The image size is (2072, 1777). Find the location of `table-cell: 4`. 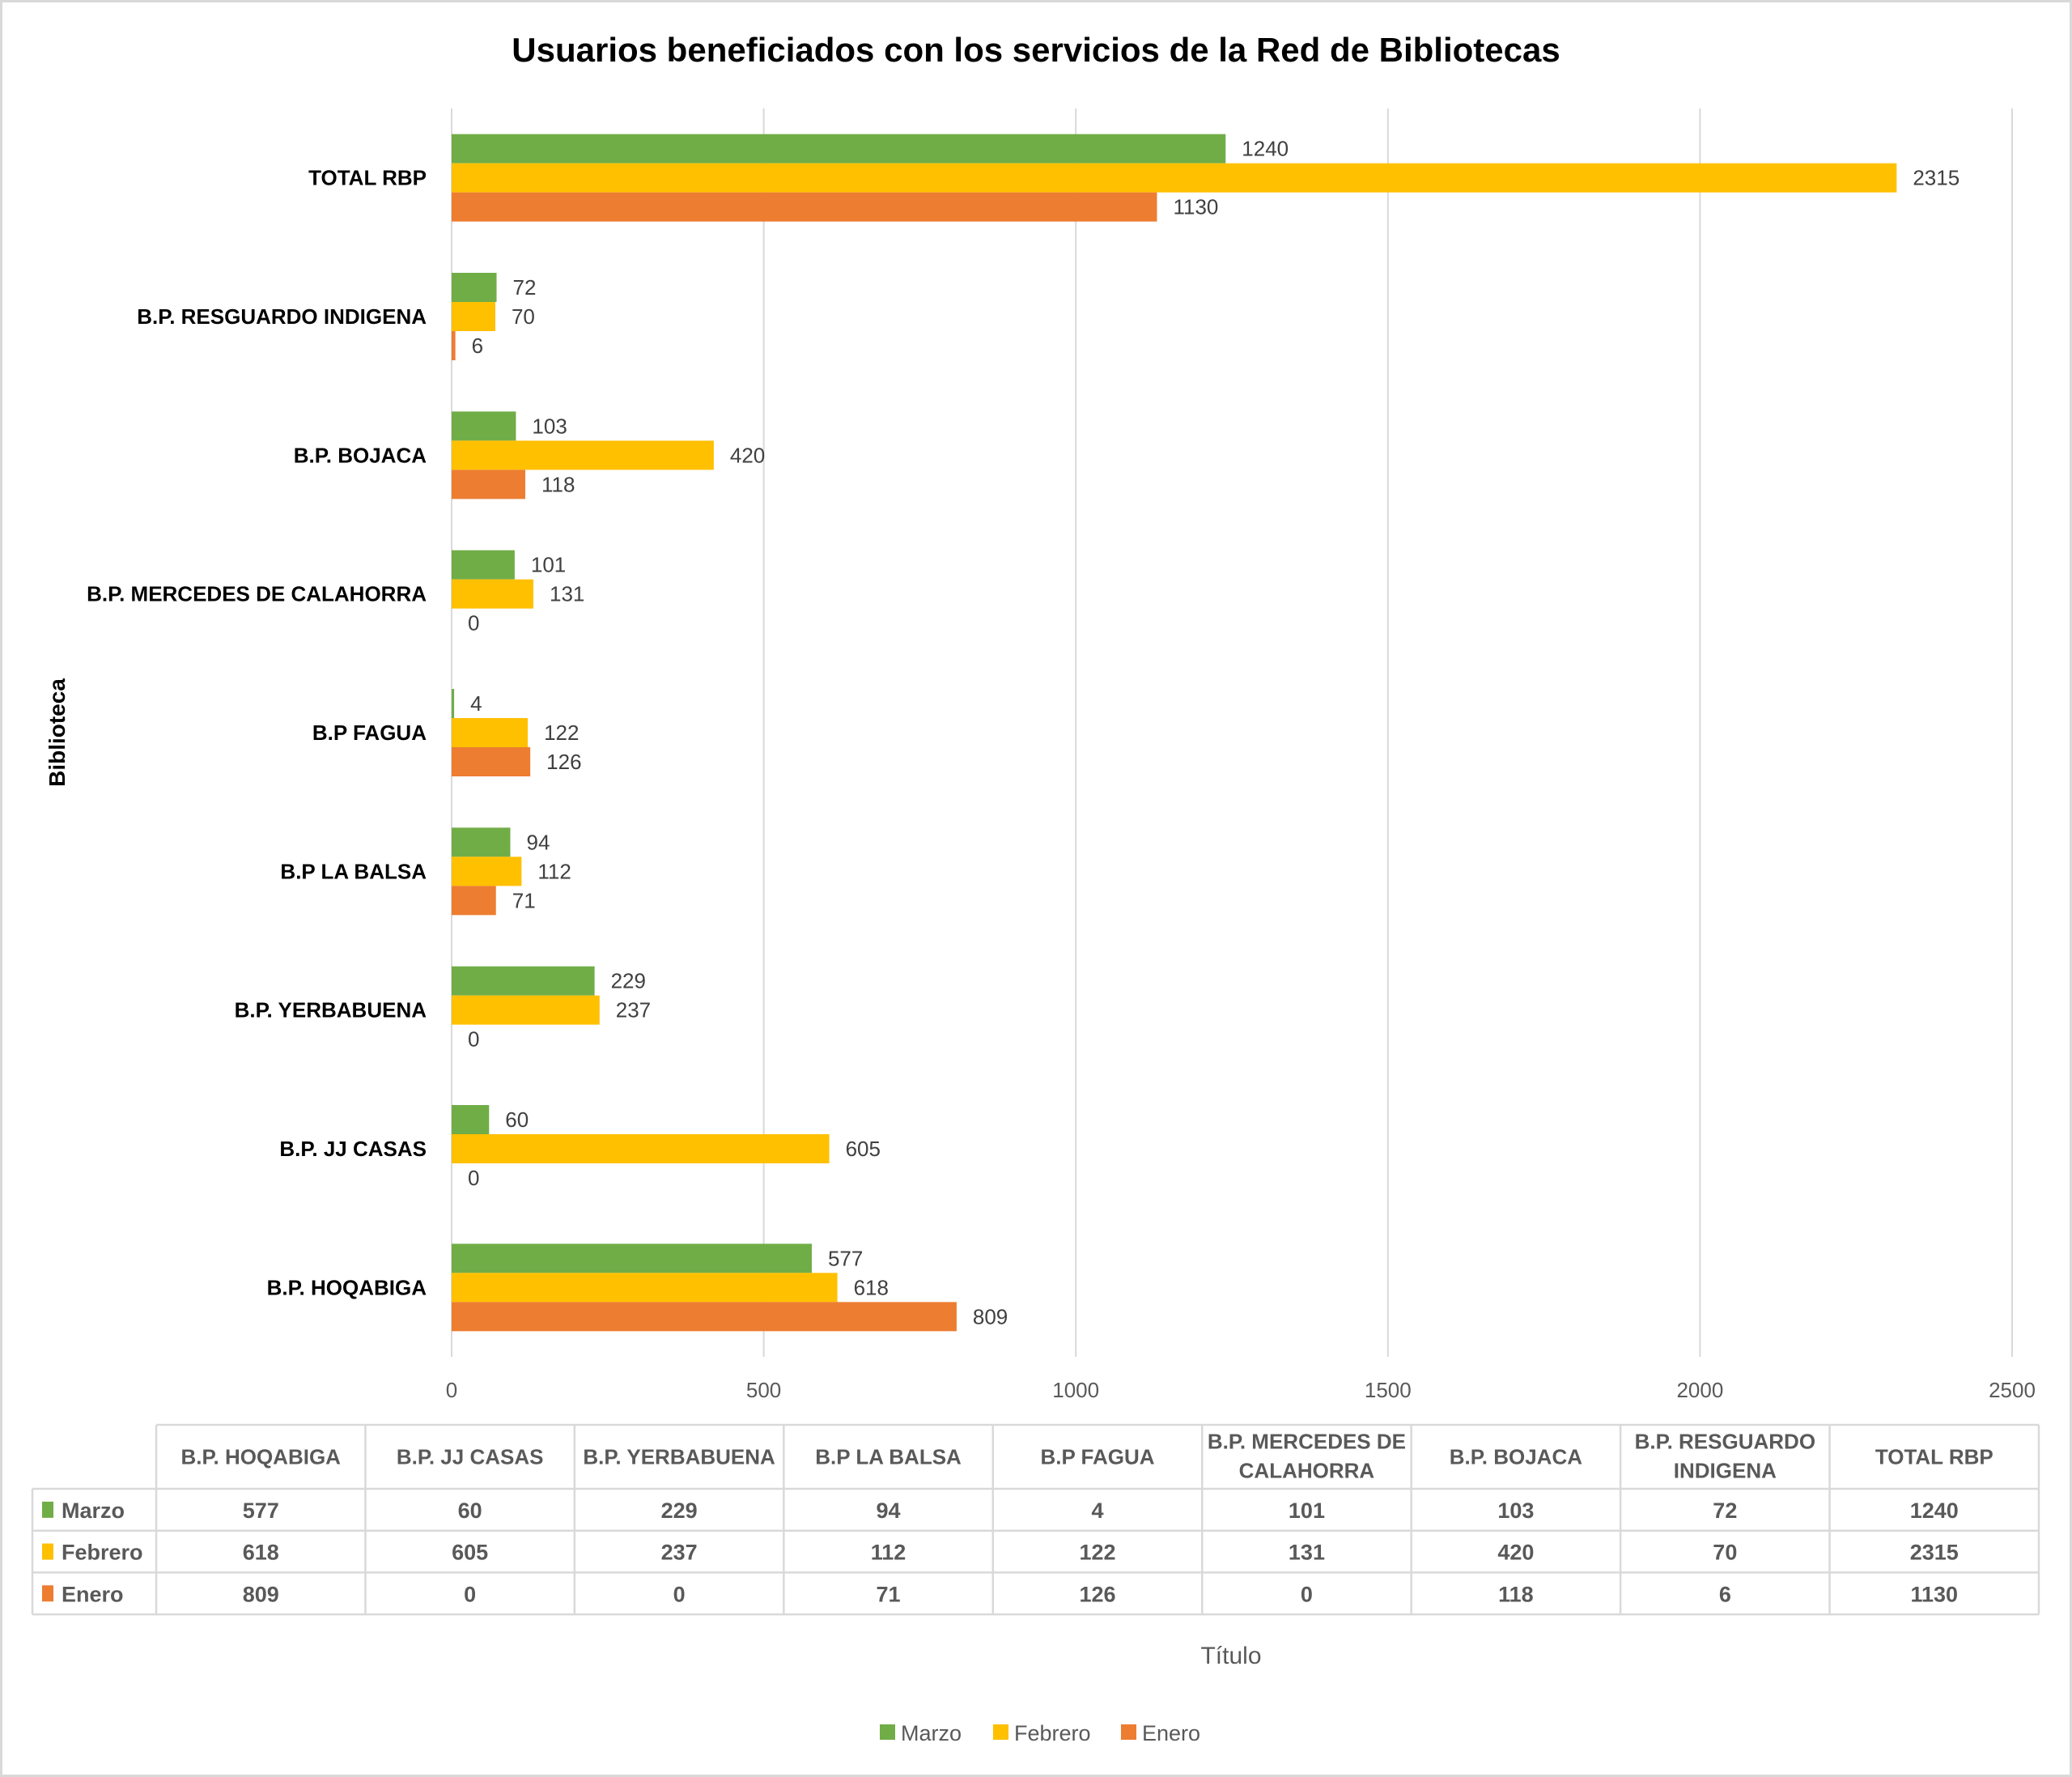

table-cell: 4 is located at coordinates (1097, 1511).